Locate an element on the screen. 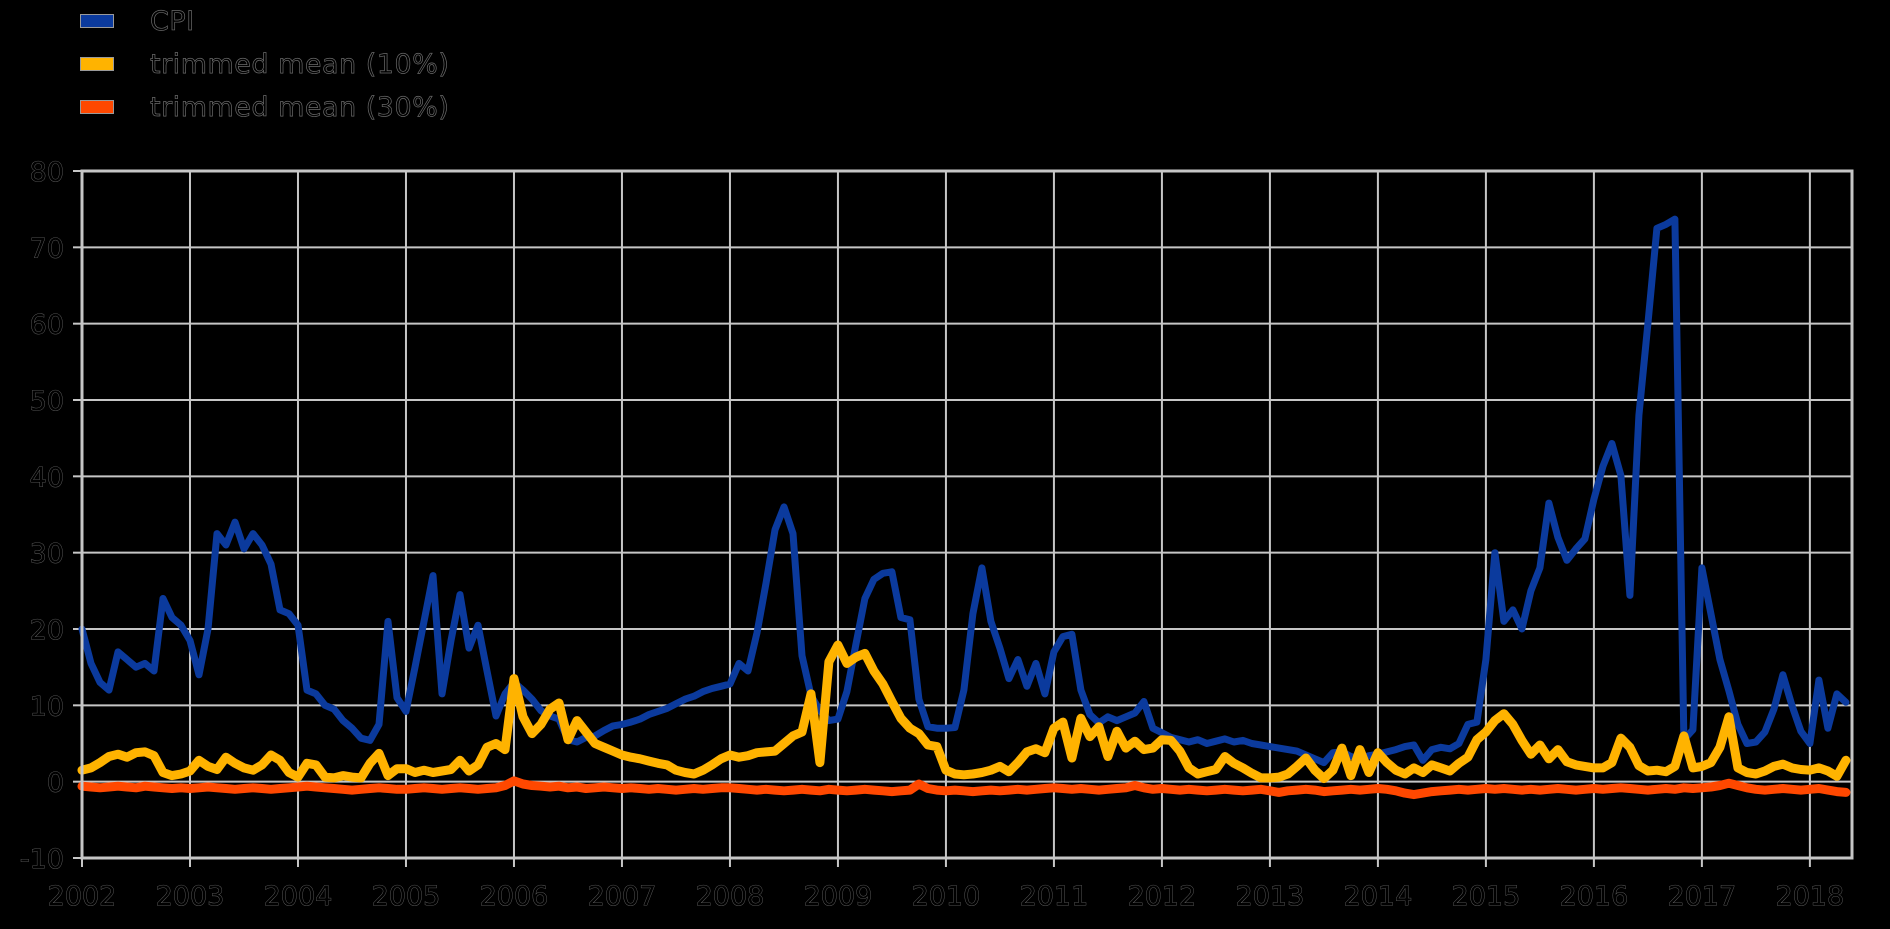 This screenshot has width=1890, height=929. svg-text: -10 is located at coordinates (42, 859).